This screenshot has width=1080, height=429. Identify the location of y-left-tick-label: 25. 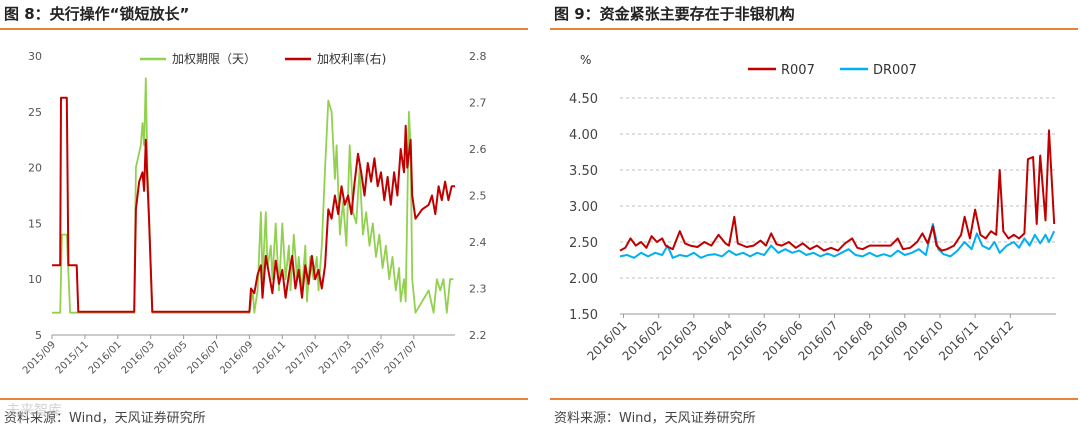
(35, 112).